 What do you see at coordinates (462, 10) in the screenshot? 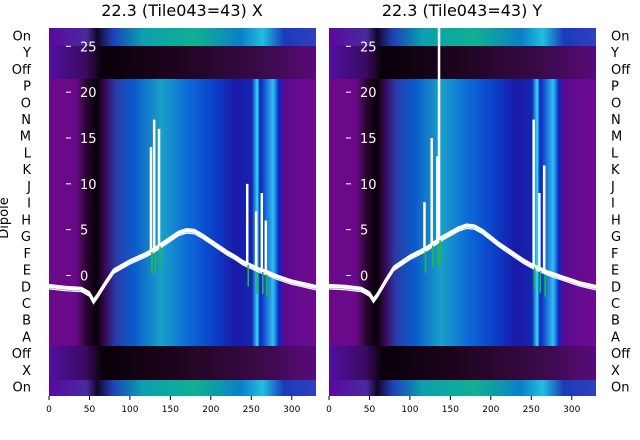
I see `panel-title: 22.3 (Tile043=43) Y` at bounding box center [462, 10].